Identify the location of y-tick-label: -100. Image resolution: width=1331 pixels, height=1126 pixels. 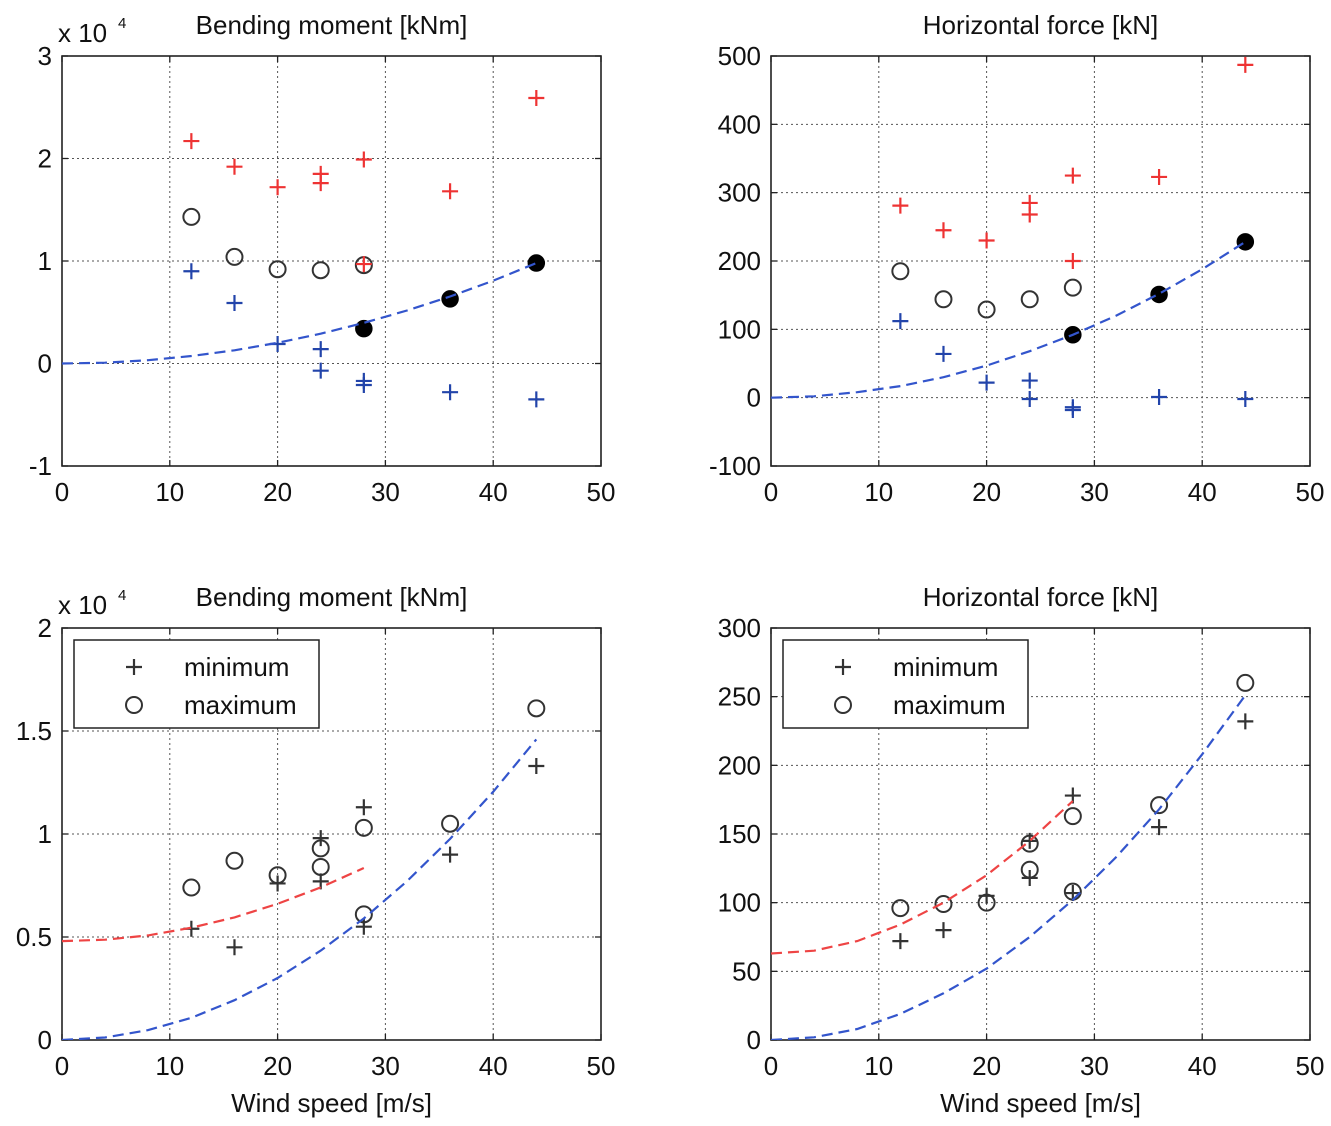
(735, 466).